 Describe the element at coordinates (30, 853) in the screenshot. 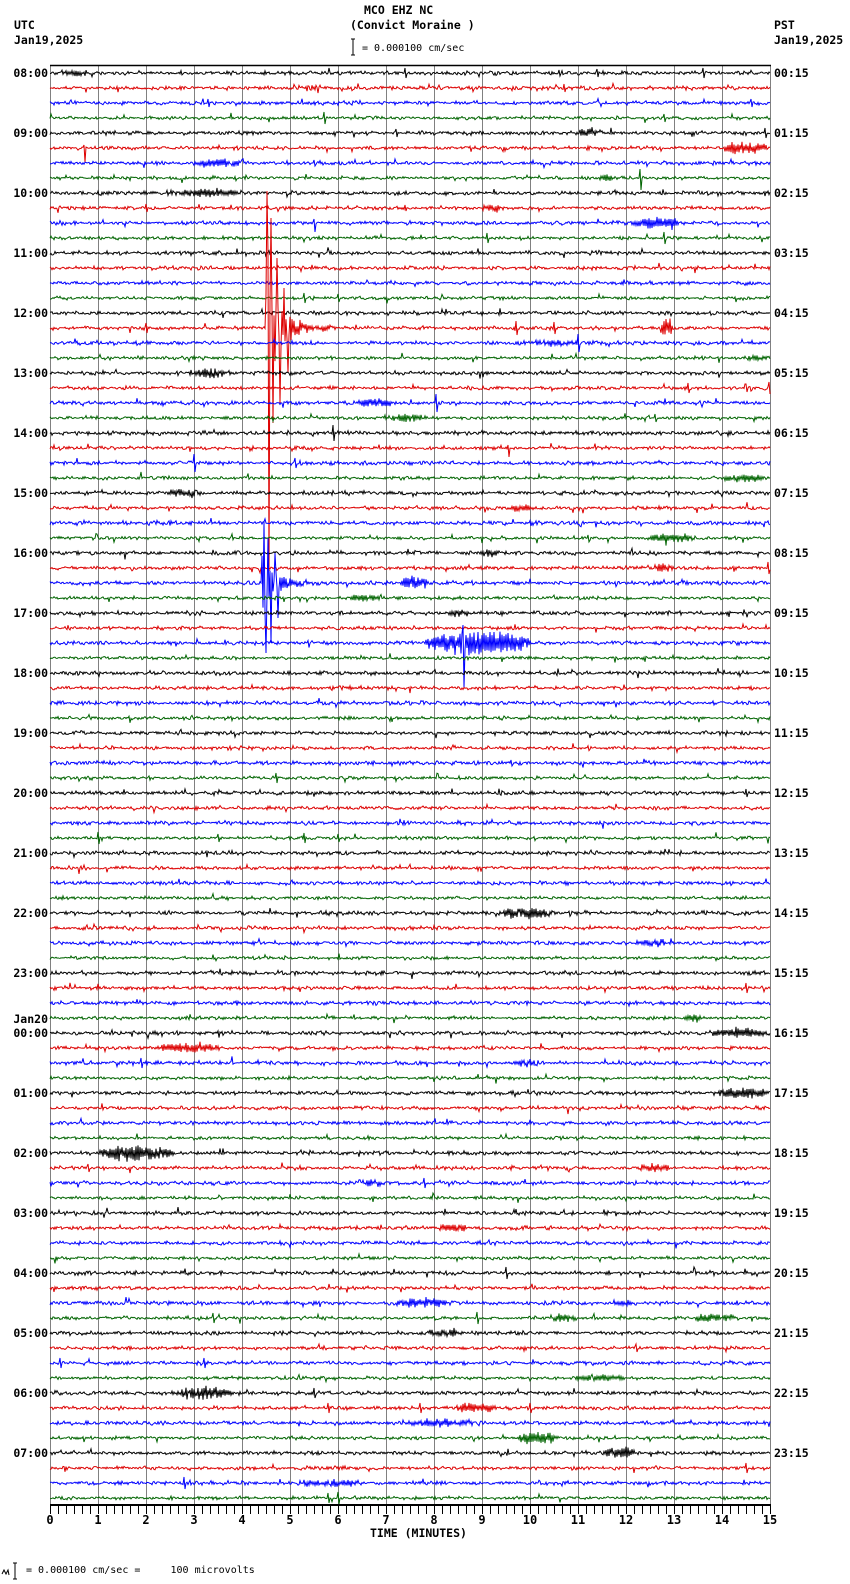

I see `utc-hour-label: 21:00` at that location.